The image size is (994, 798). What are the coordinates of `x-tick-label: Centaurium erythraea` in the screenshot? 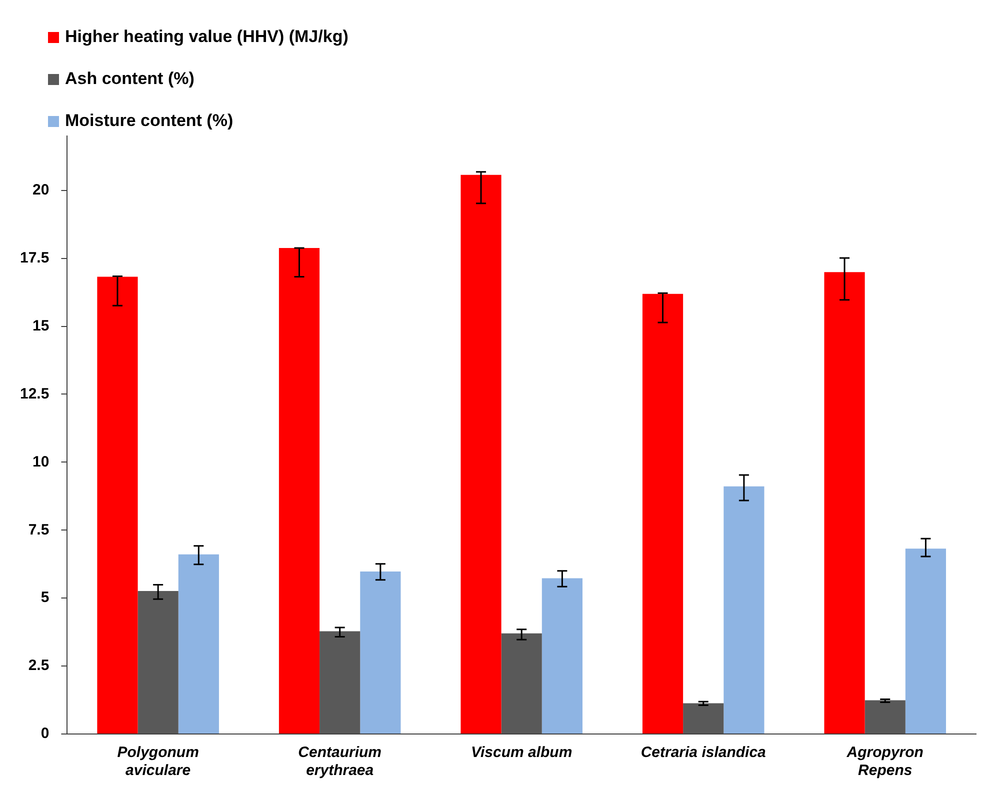 It's located at (340, 762).